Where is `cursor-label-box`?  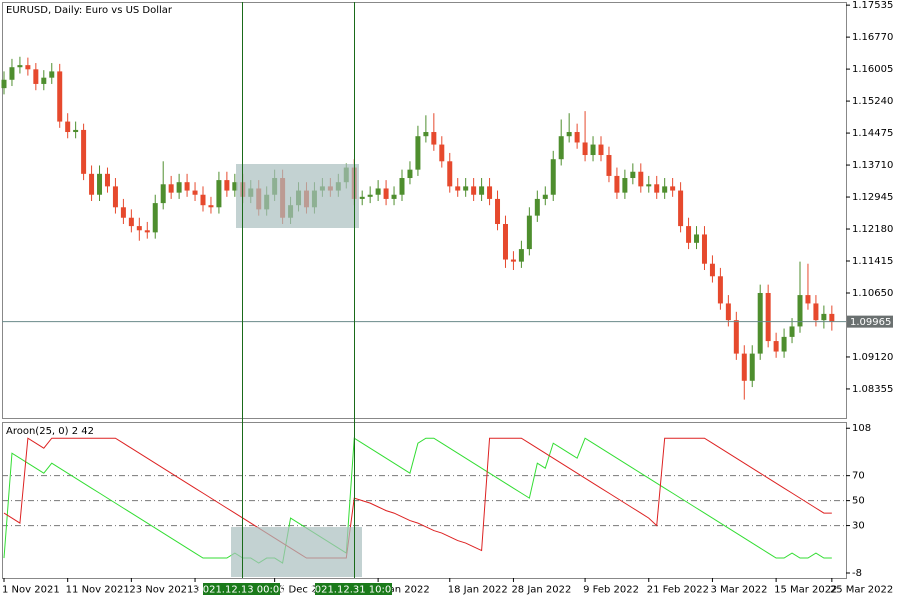
cursor-label-box is located at coordinates (241, 589).